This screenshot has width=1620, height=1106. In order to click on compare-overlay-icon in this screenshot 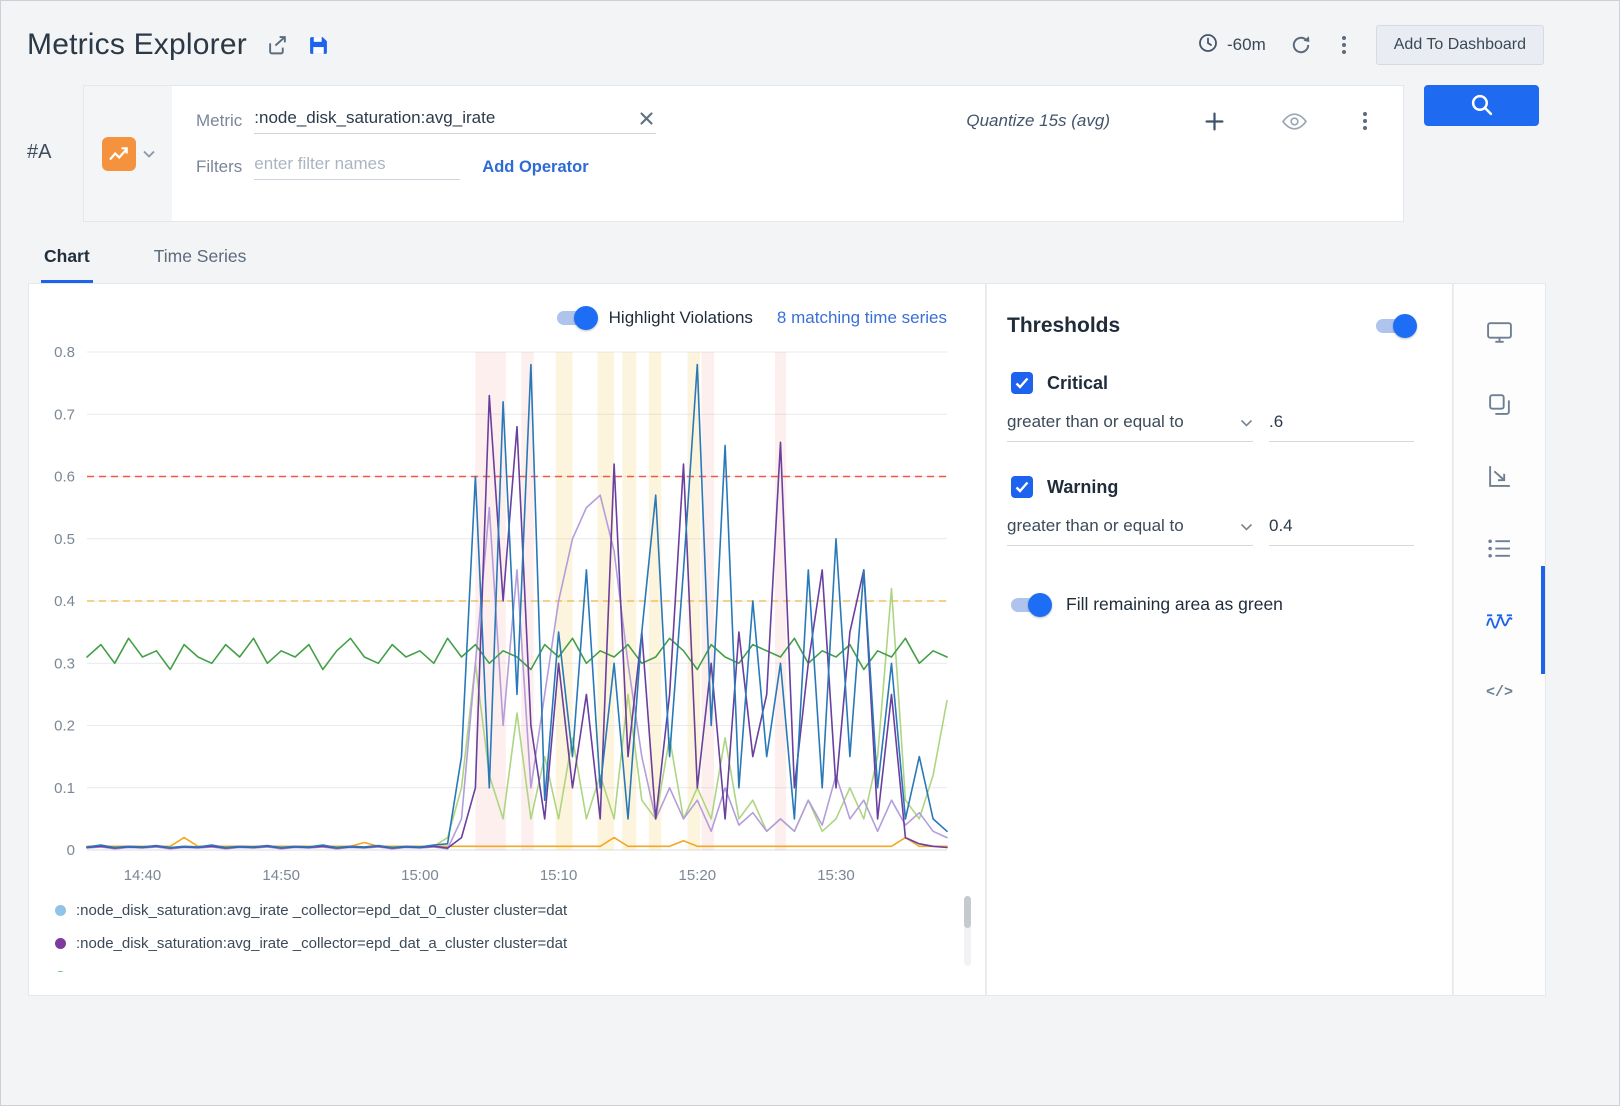, I will do `click(1499, 404)`.